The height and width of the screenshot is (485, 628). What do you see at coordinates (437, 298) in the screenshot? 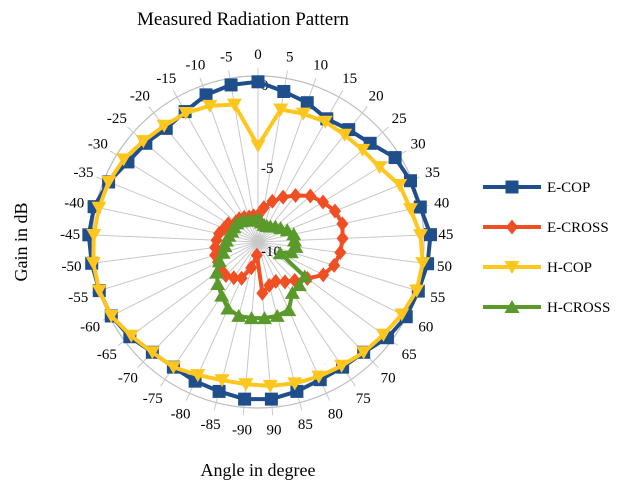
I see `angle-tick-label: 55` at bounding box center [437, 298].